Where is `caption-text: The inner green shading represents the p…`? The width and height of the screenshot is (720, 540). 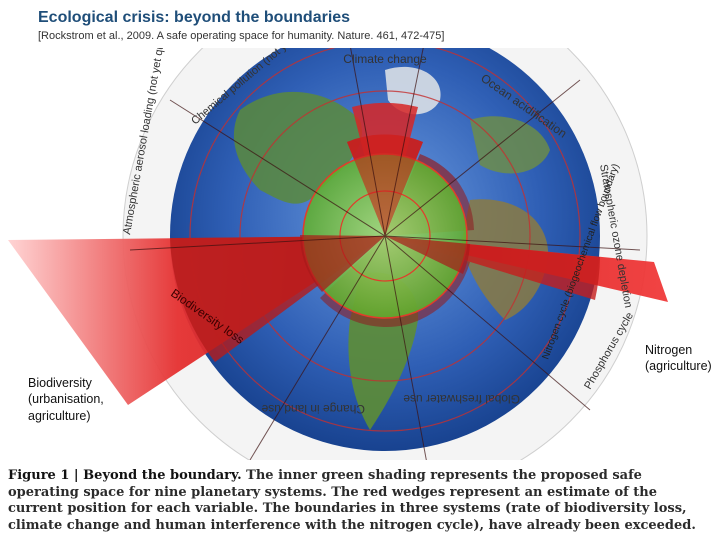
caption-text: The inner green shading represents the p… is located at coordinates (352, 500).